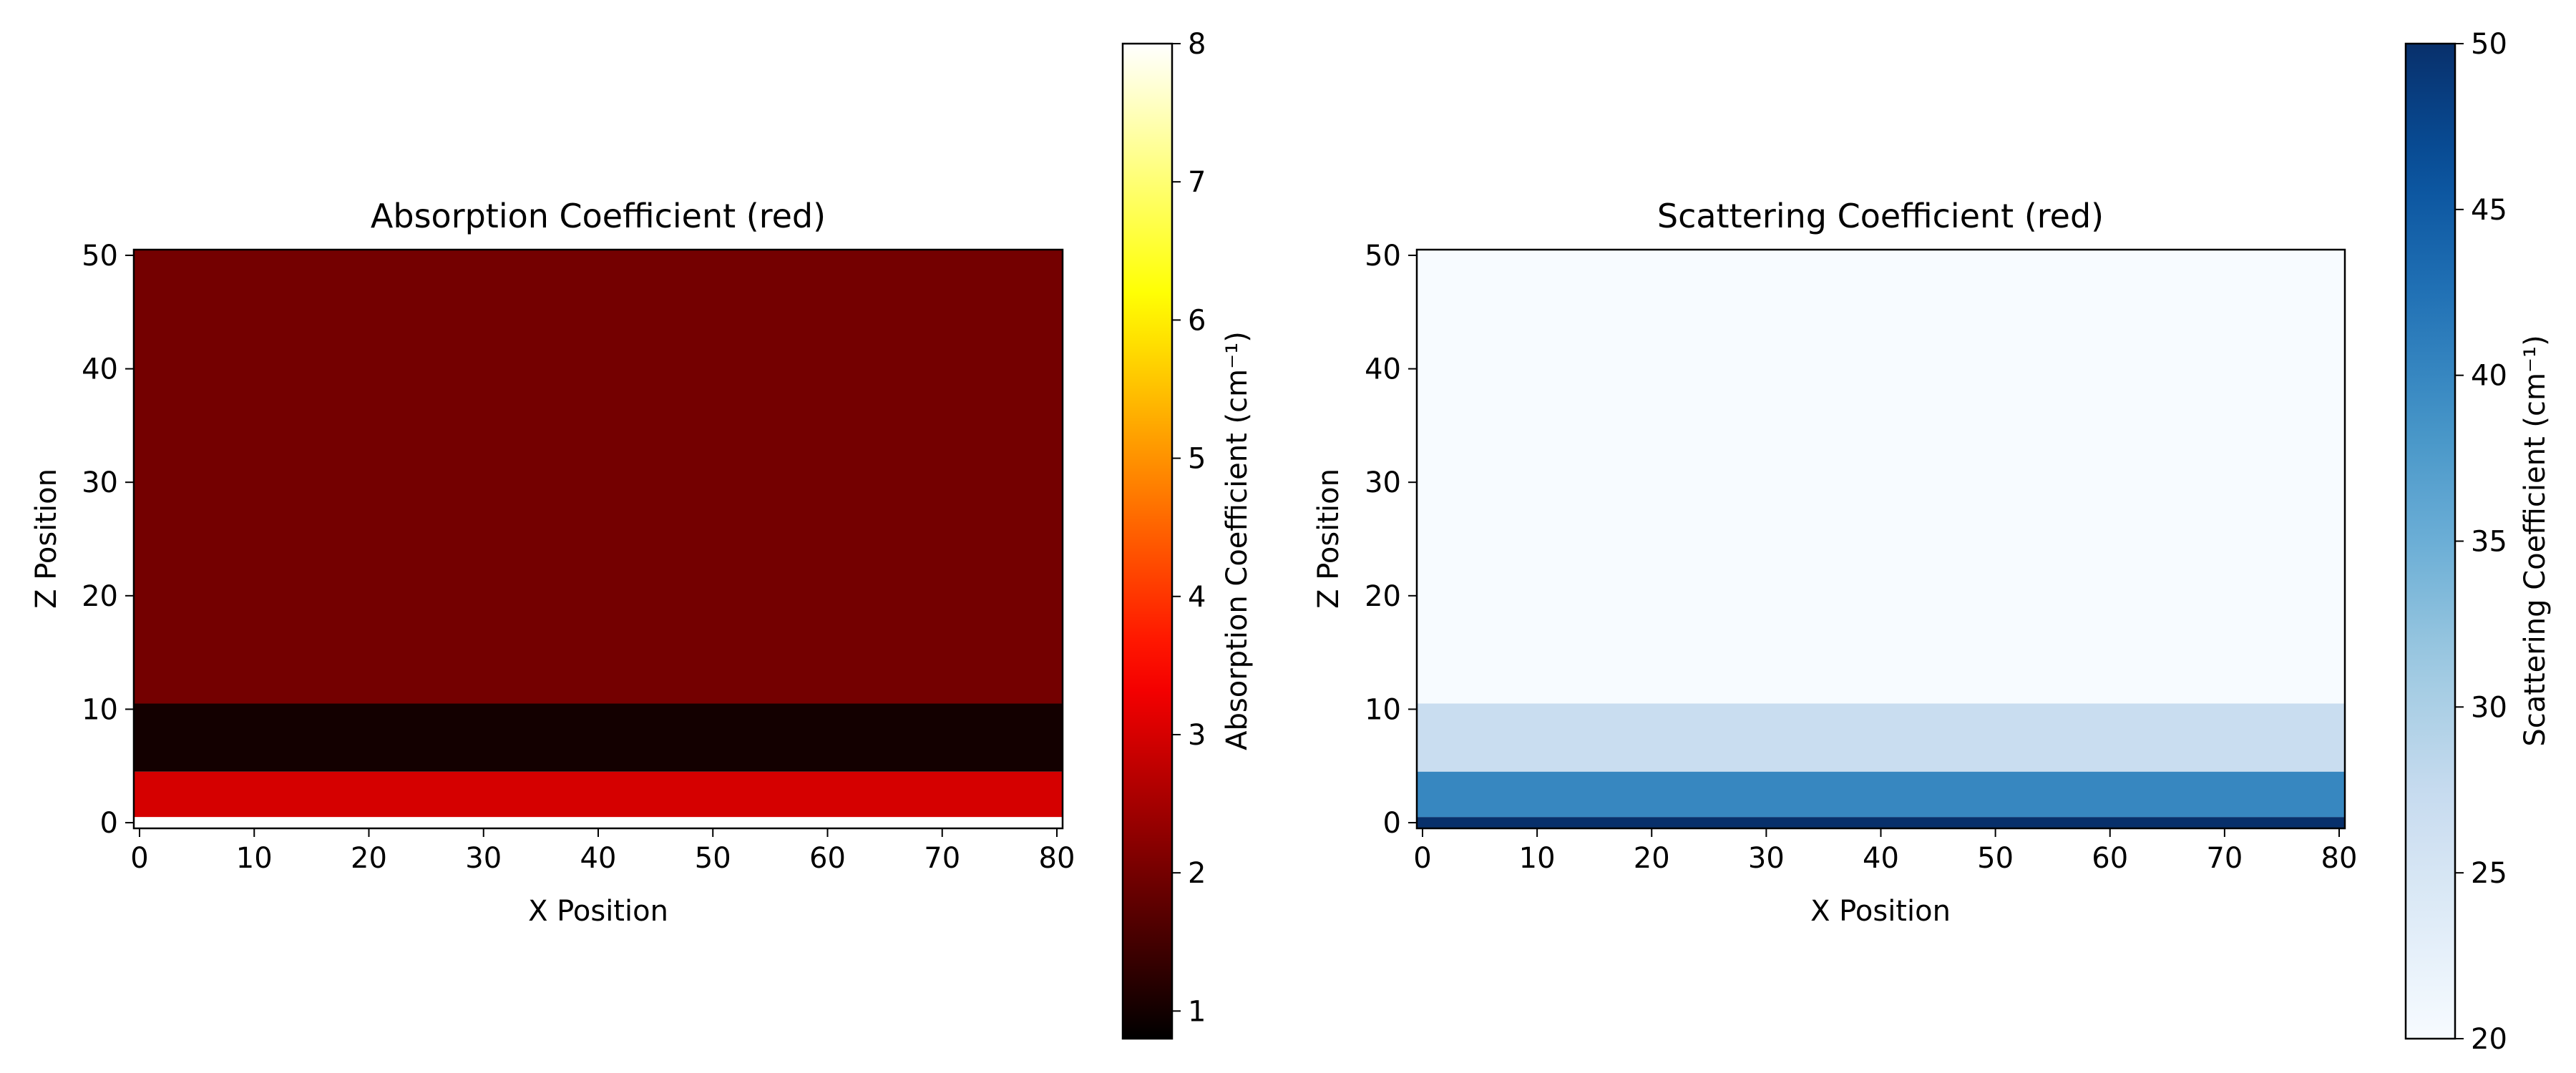 Image resolution: width=2576 pixels, height=1073 pixels. What do you see at coordinates (1383, 482) in the screenshot?
I see `scattering-y-tick-label: 30` at bounding box center [1383, 482].